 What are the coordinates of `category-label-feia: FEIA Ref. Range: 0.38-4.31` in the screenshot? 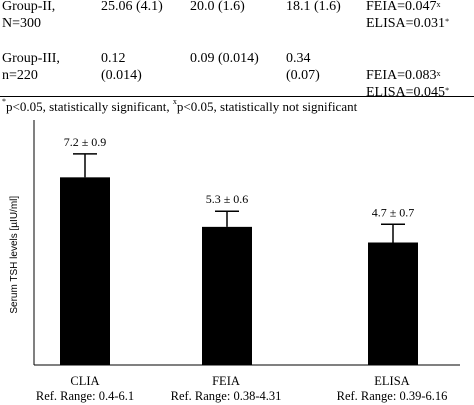 It's located at (226, 388).